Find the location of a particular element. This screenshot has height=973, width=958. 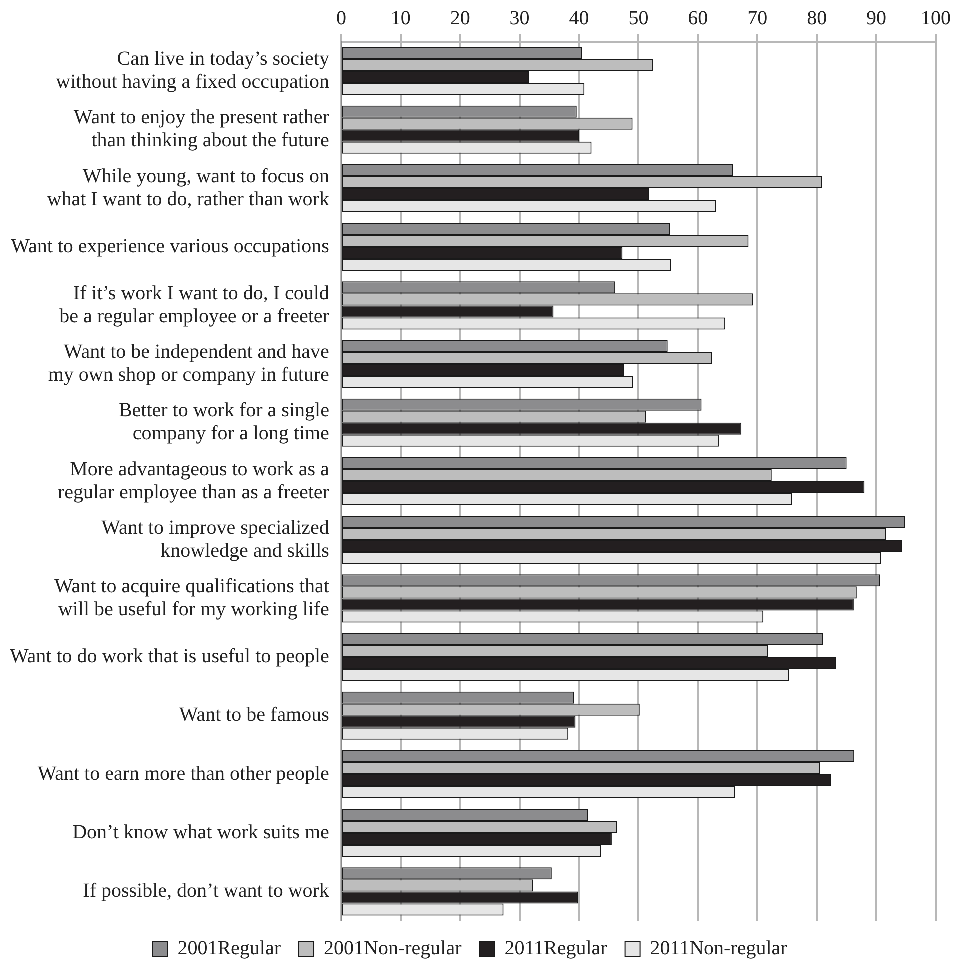

y-tick-label: Want to experience various occupations is located at coordinates (170, 246).